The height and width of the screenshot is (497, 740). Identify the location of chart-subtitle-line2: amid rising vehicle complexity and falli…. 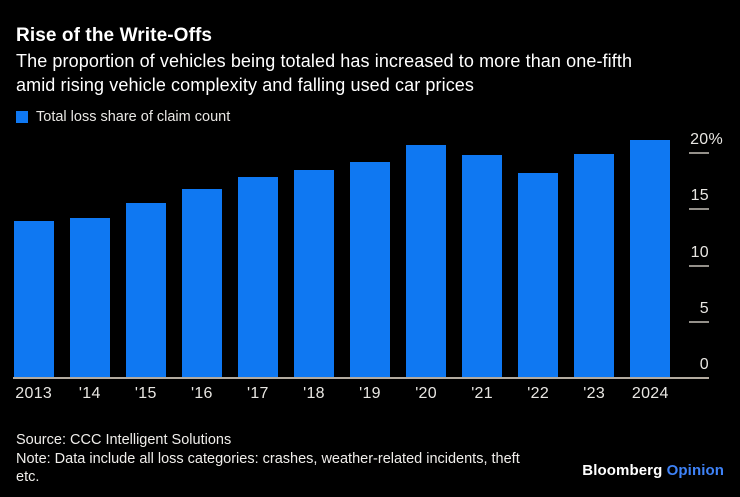
(245, 84).